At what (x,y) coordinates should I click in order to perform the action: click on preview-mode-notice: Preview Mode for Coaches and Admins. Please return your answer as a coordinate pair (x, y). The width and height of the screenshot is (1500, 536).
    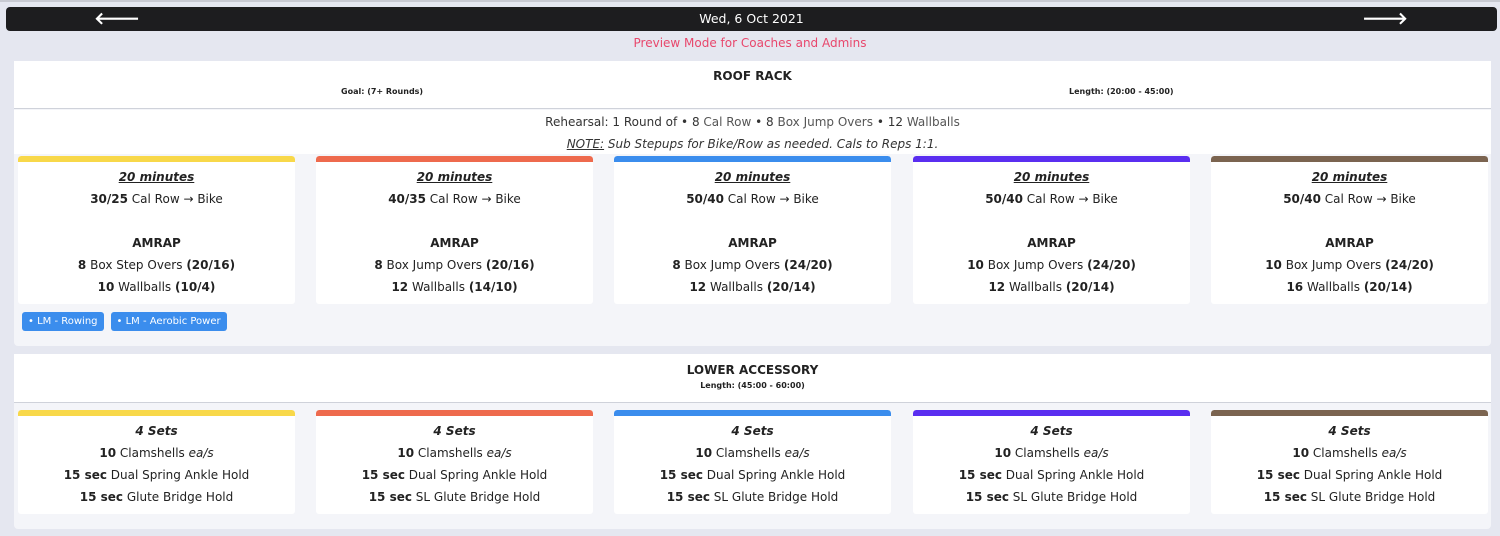
    Looking at the image, I should click on (750, 43).